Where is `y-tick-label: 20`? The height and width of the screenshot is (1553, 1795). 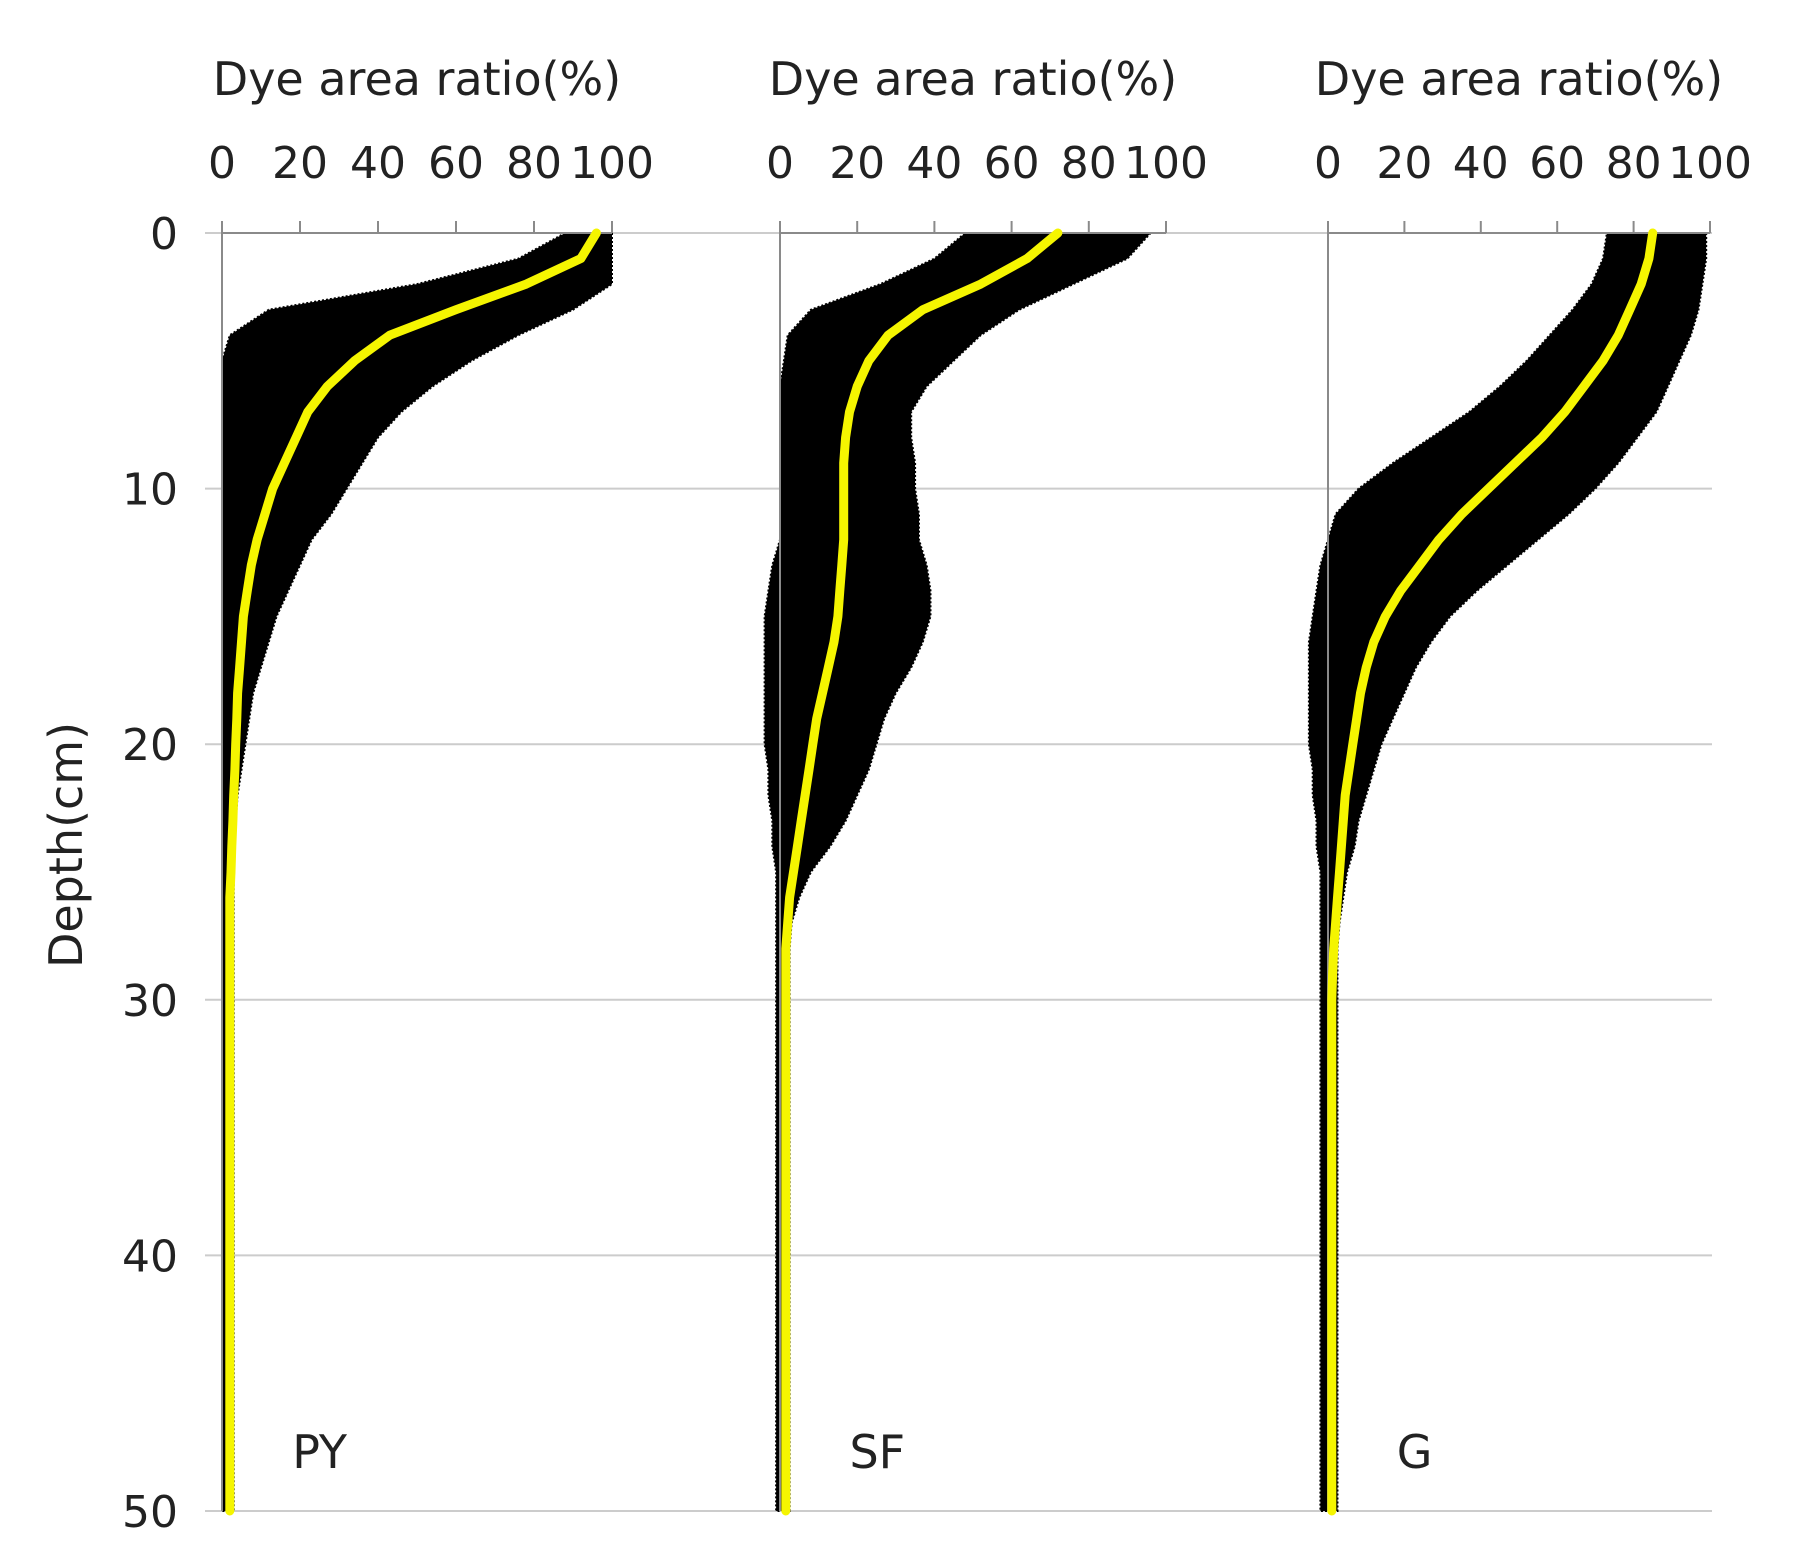 y-tick-label: 20 is located at coordinates (150, 745).